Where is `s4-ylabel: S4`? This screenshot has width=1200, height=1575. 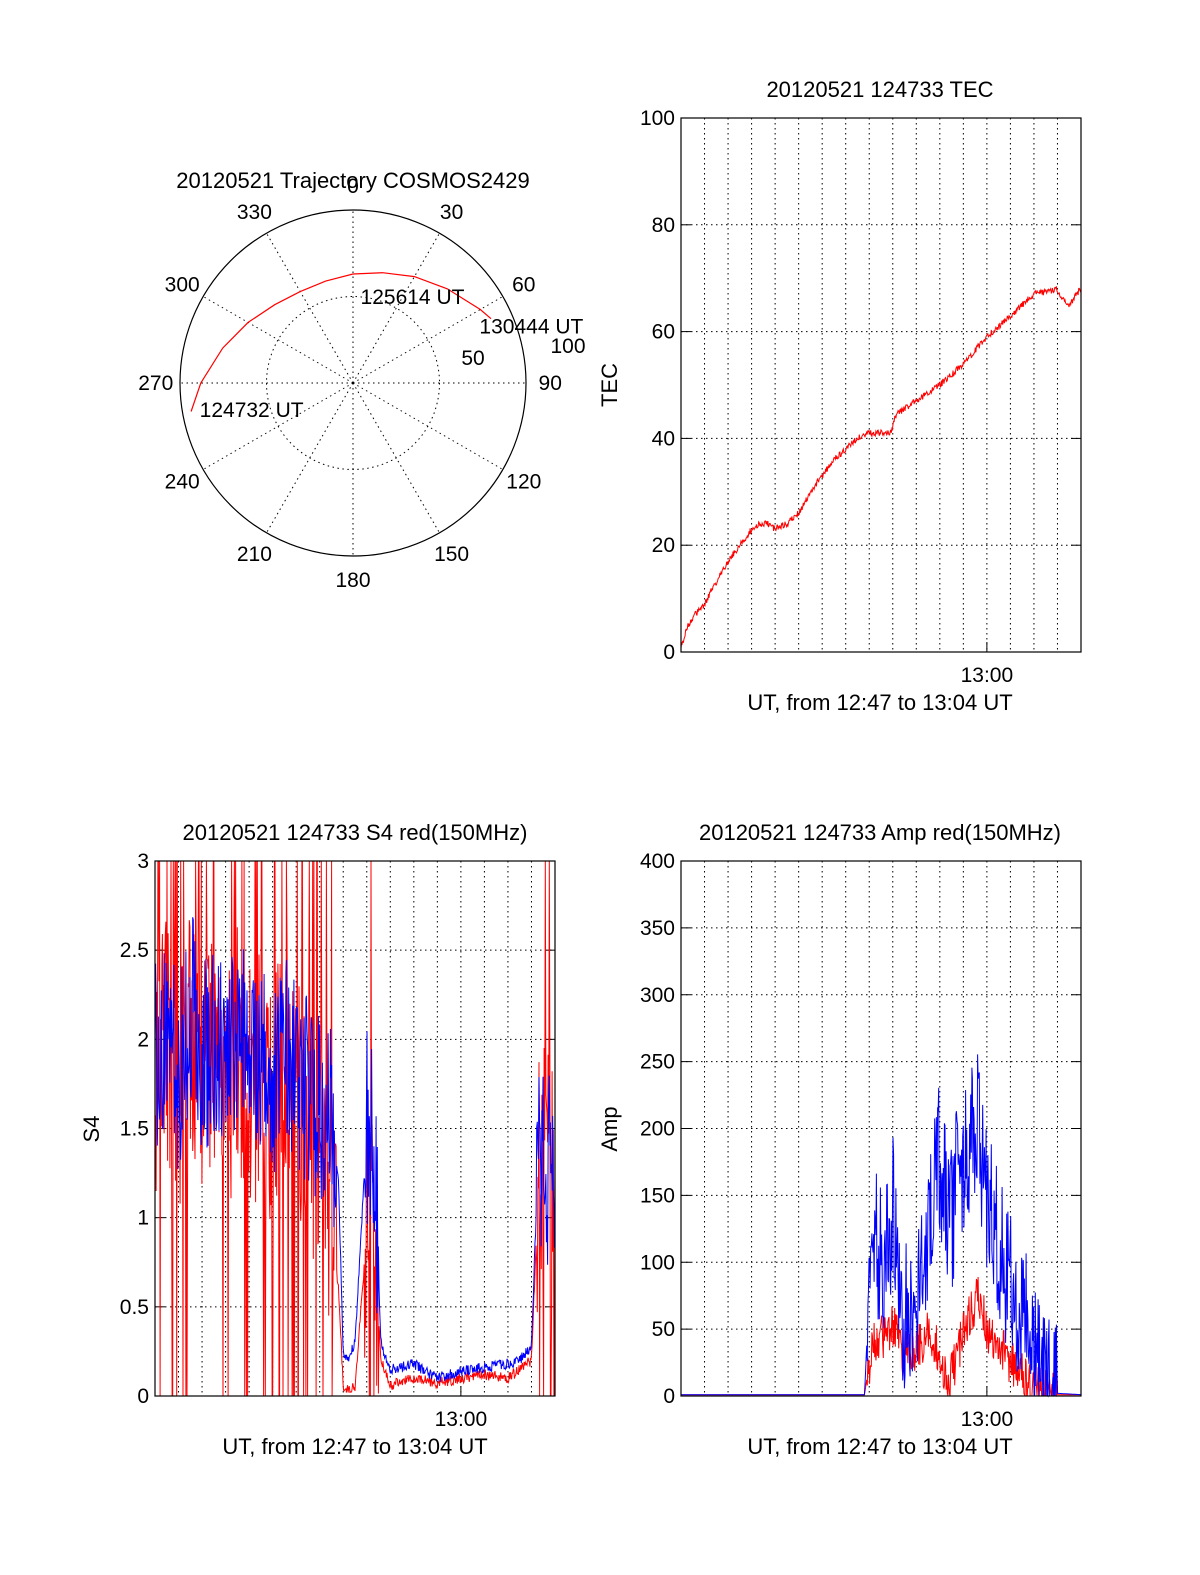
s4-ylabel: S4 is located at coordinates (91, 1129).